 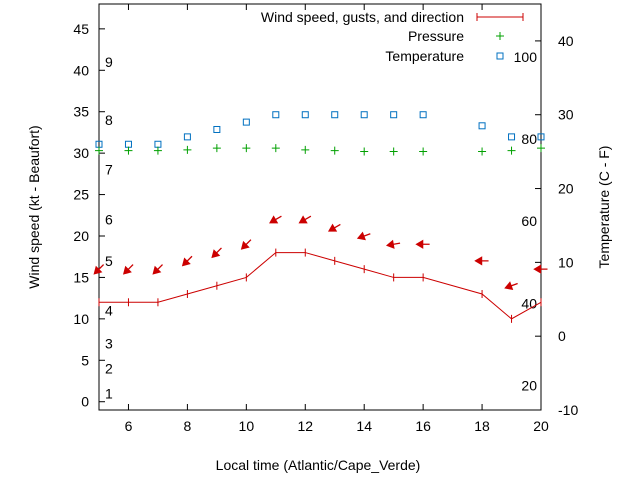 I want to click on x-tick-label: 20, so click(x=541, y=426).